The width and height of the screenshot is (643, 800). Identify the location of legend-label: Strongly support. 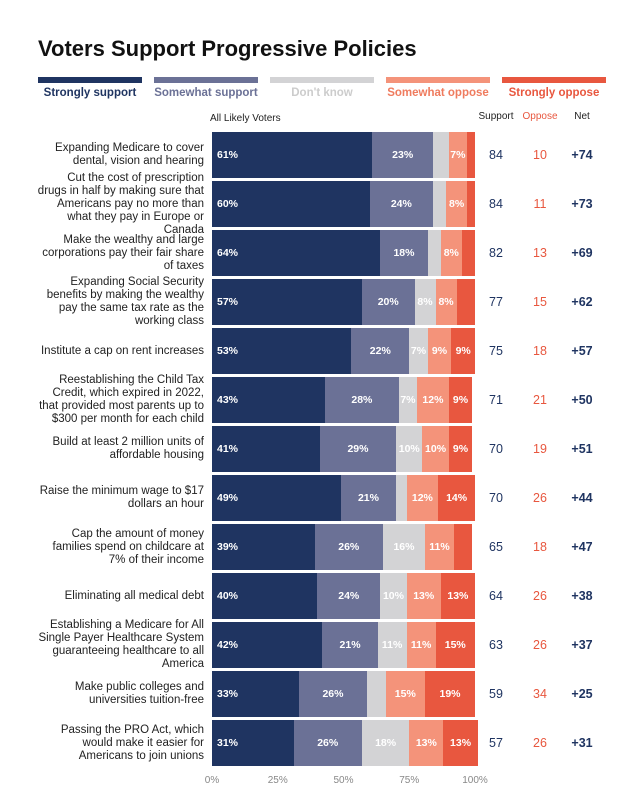
(90, 93).